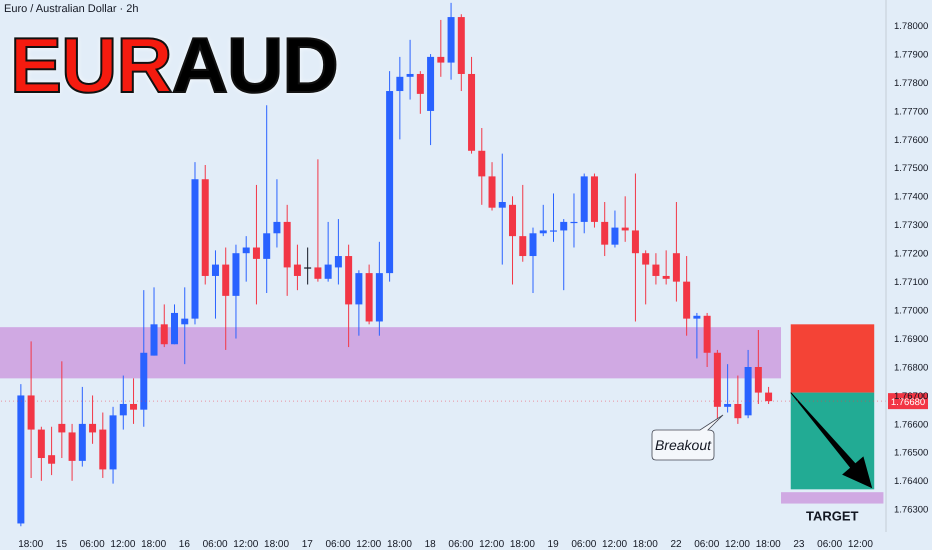 The height and width of the screenshot is (550, 932). Describe the element at coordinates (911, 482) in the screenshot. I see `y-tick-label: 1.76400` at that location.